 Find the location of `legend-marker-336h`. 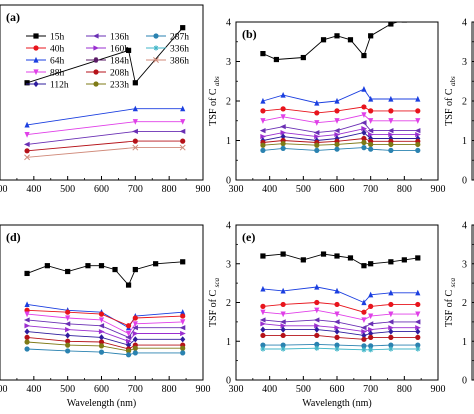

legend-marker-336h is located at coordinates (156, 48).